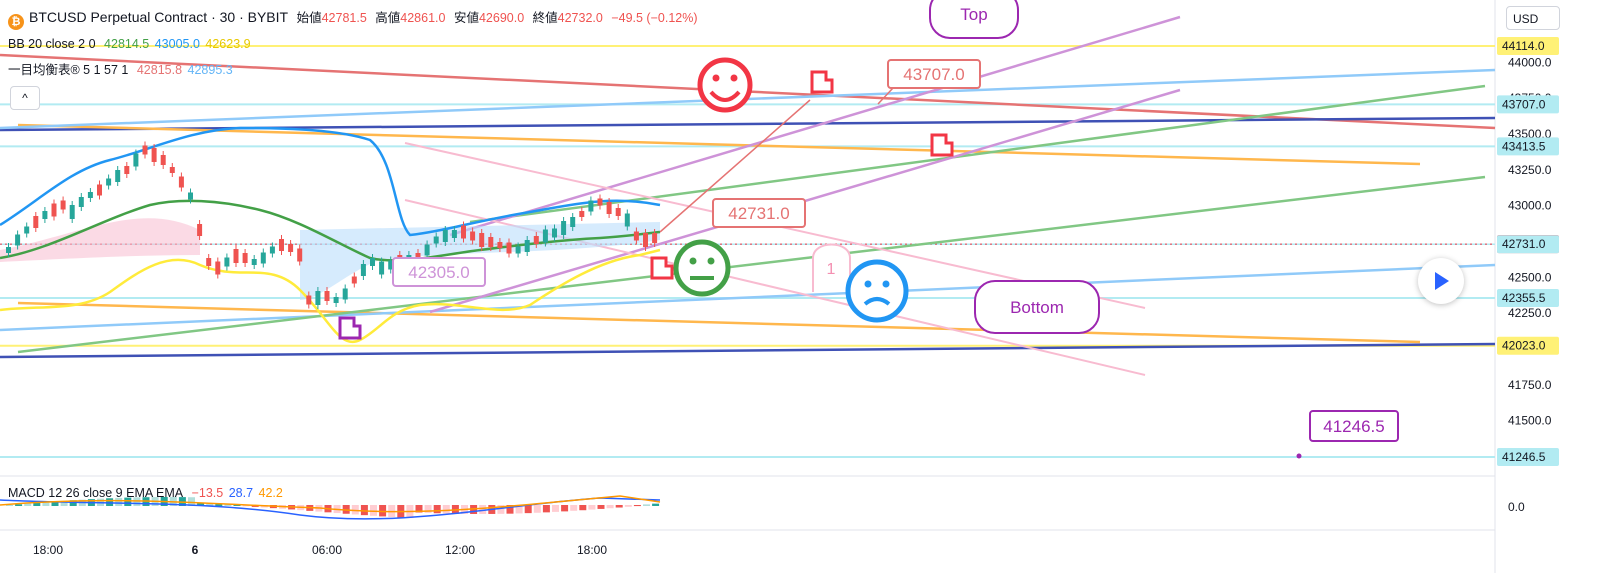 This screenshot has height=573, width=1600. Describe the element at coordinates (973, 14) in the screenshot. I see `top-callout-label: Top` at that location.